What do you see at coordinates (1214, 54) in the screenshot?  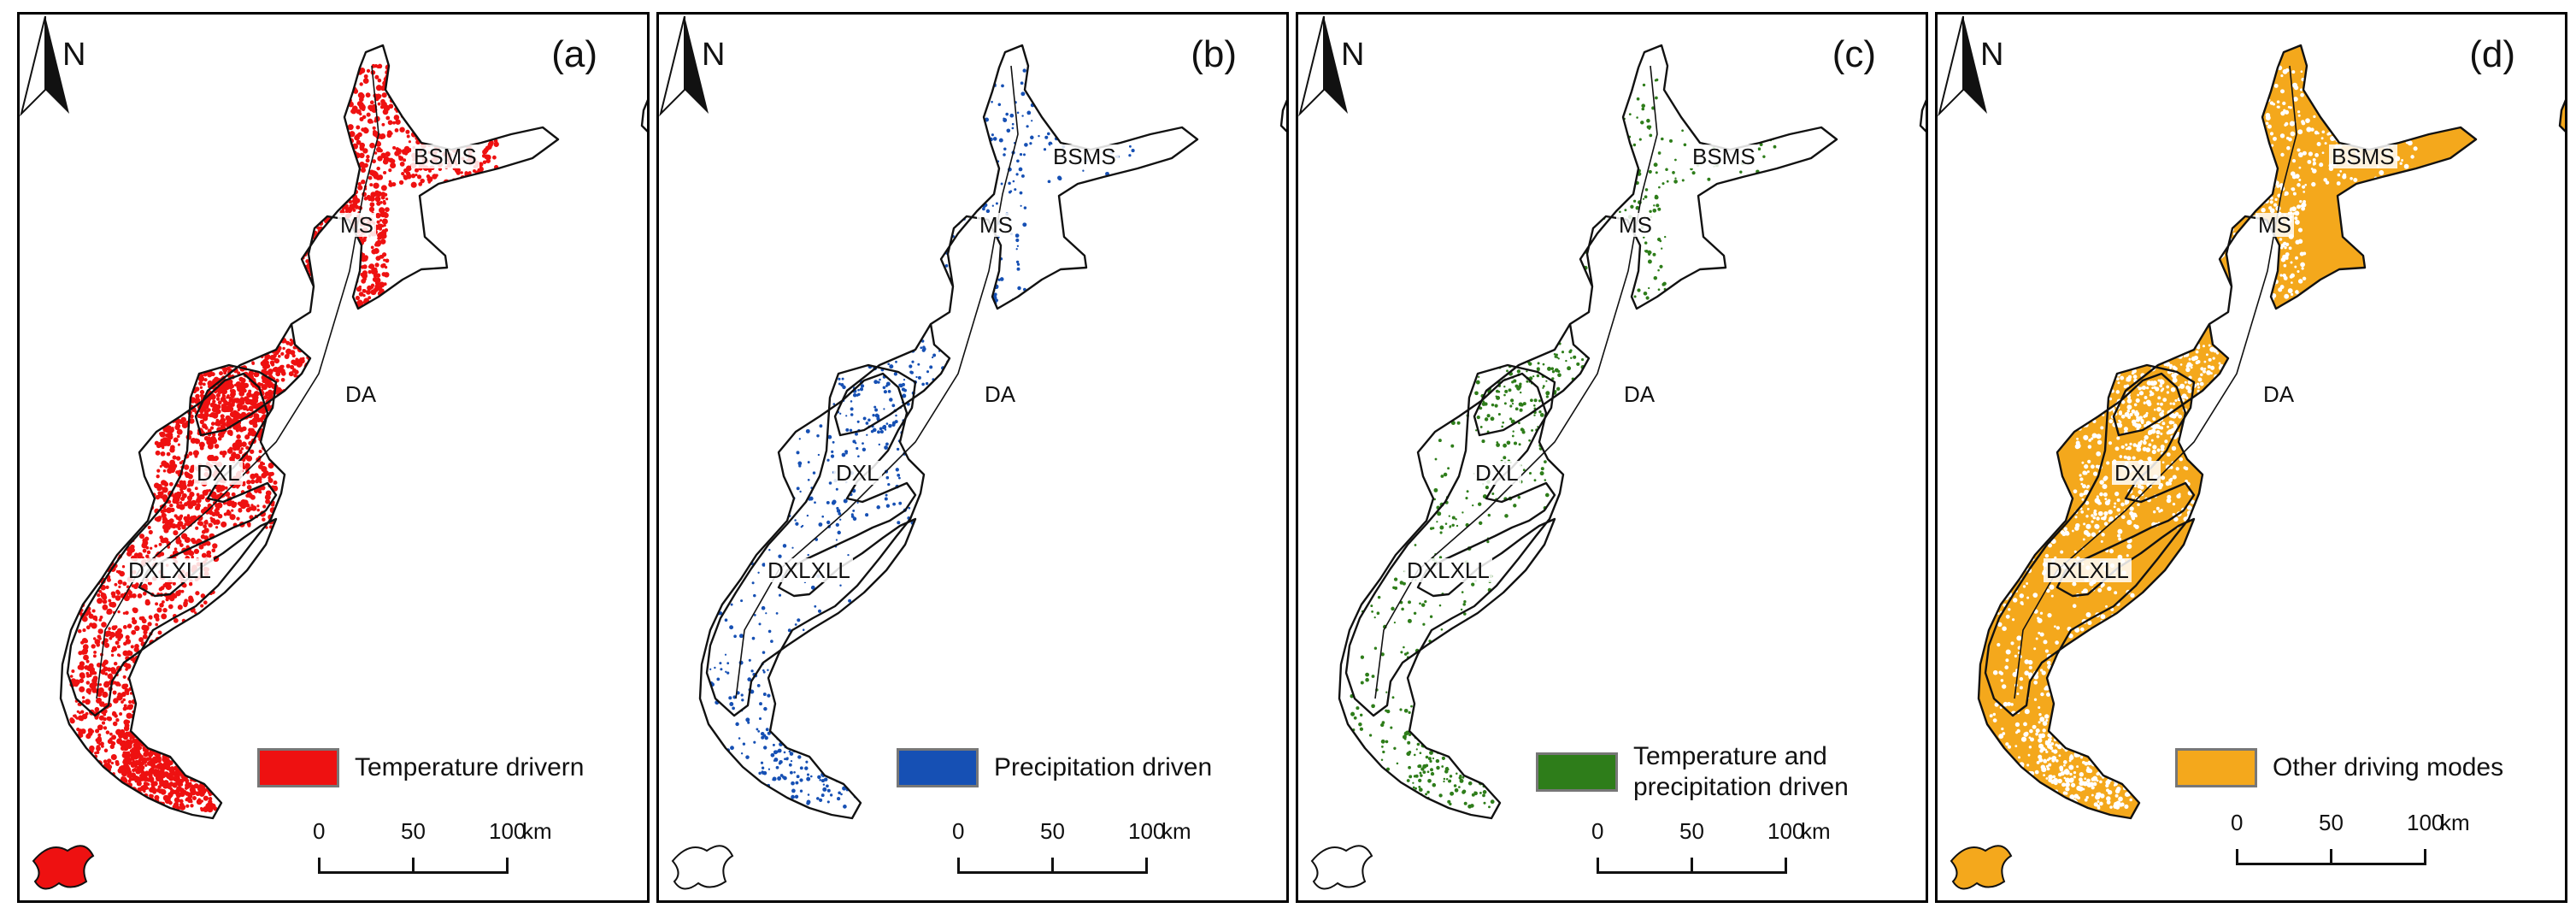 I see `panel-label: (b)` at bounding box center [1214, 54].